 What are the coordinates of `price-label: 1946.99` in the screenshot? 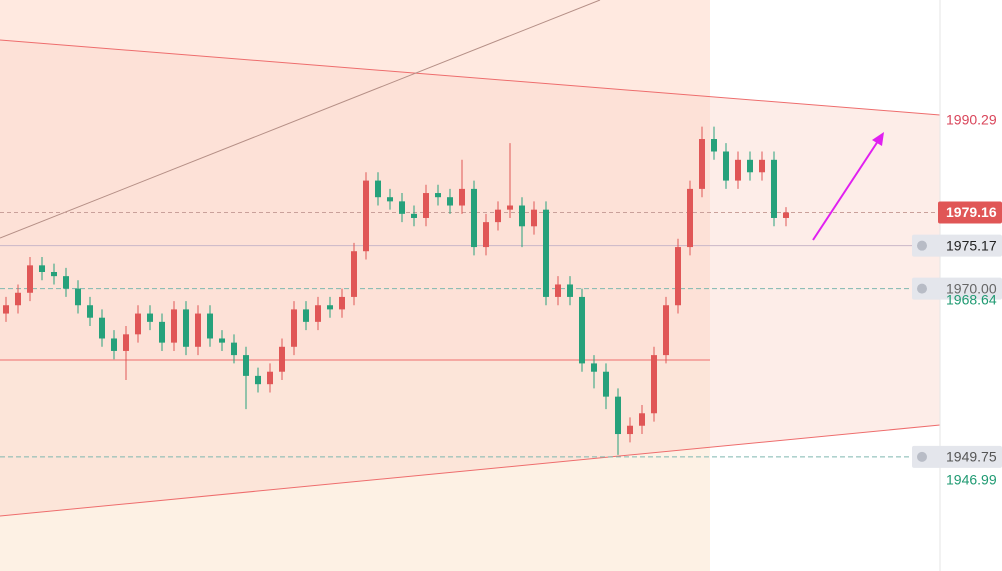 It's located at (971, 480).